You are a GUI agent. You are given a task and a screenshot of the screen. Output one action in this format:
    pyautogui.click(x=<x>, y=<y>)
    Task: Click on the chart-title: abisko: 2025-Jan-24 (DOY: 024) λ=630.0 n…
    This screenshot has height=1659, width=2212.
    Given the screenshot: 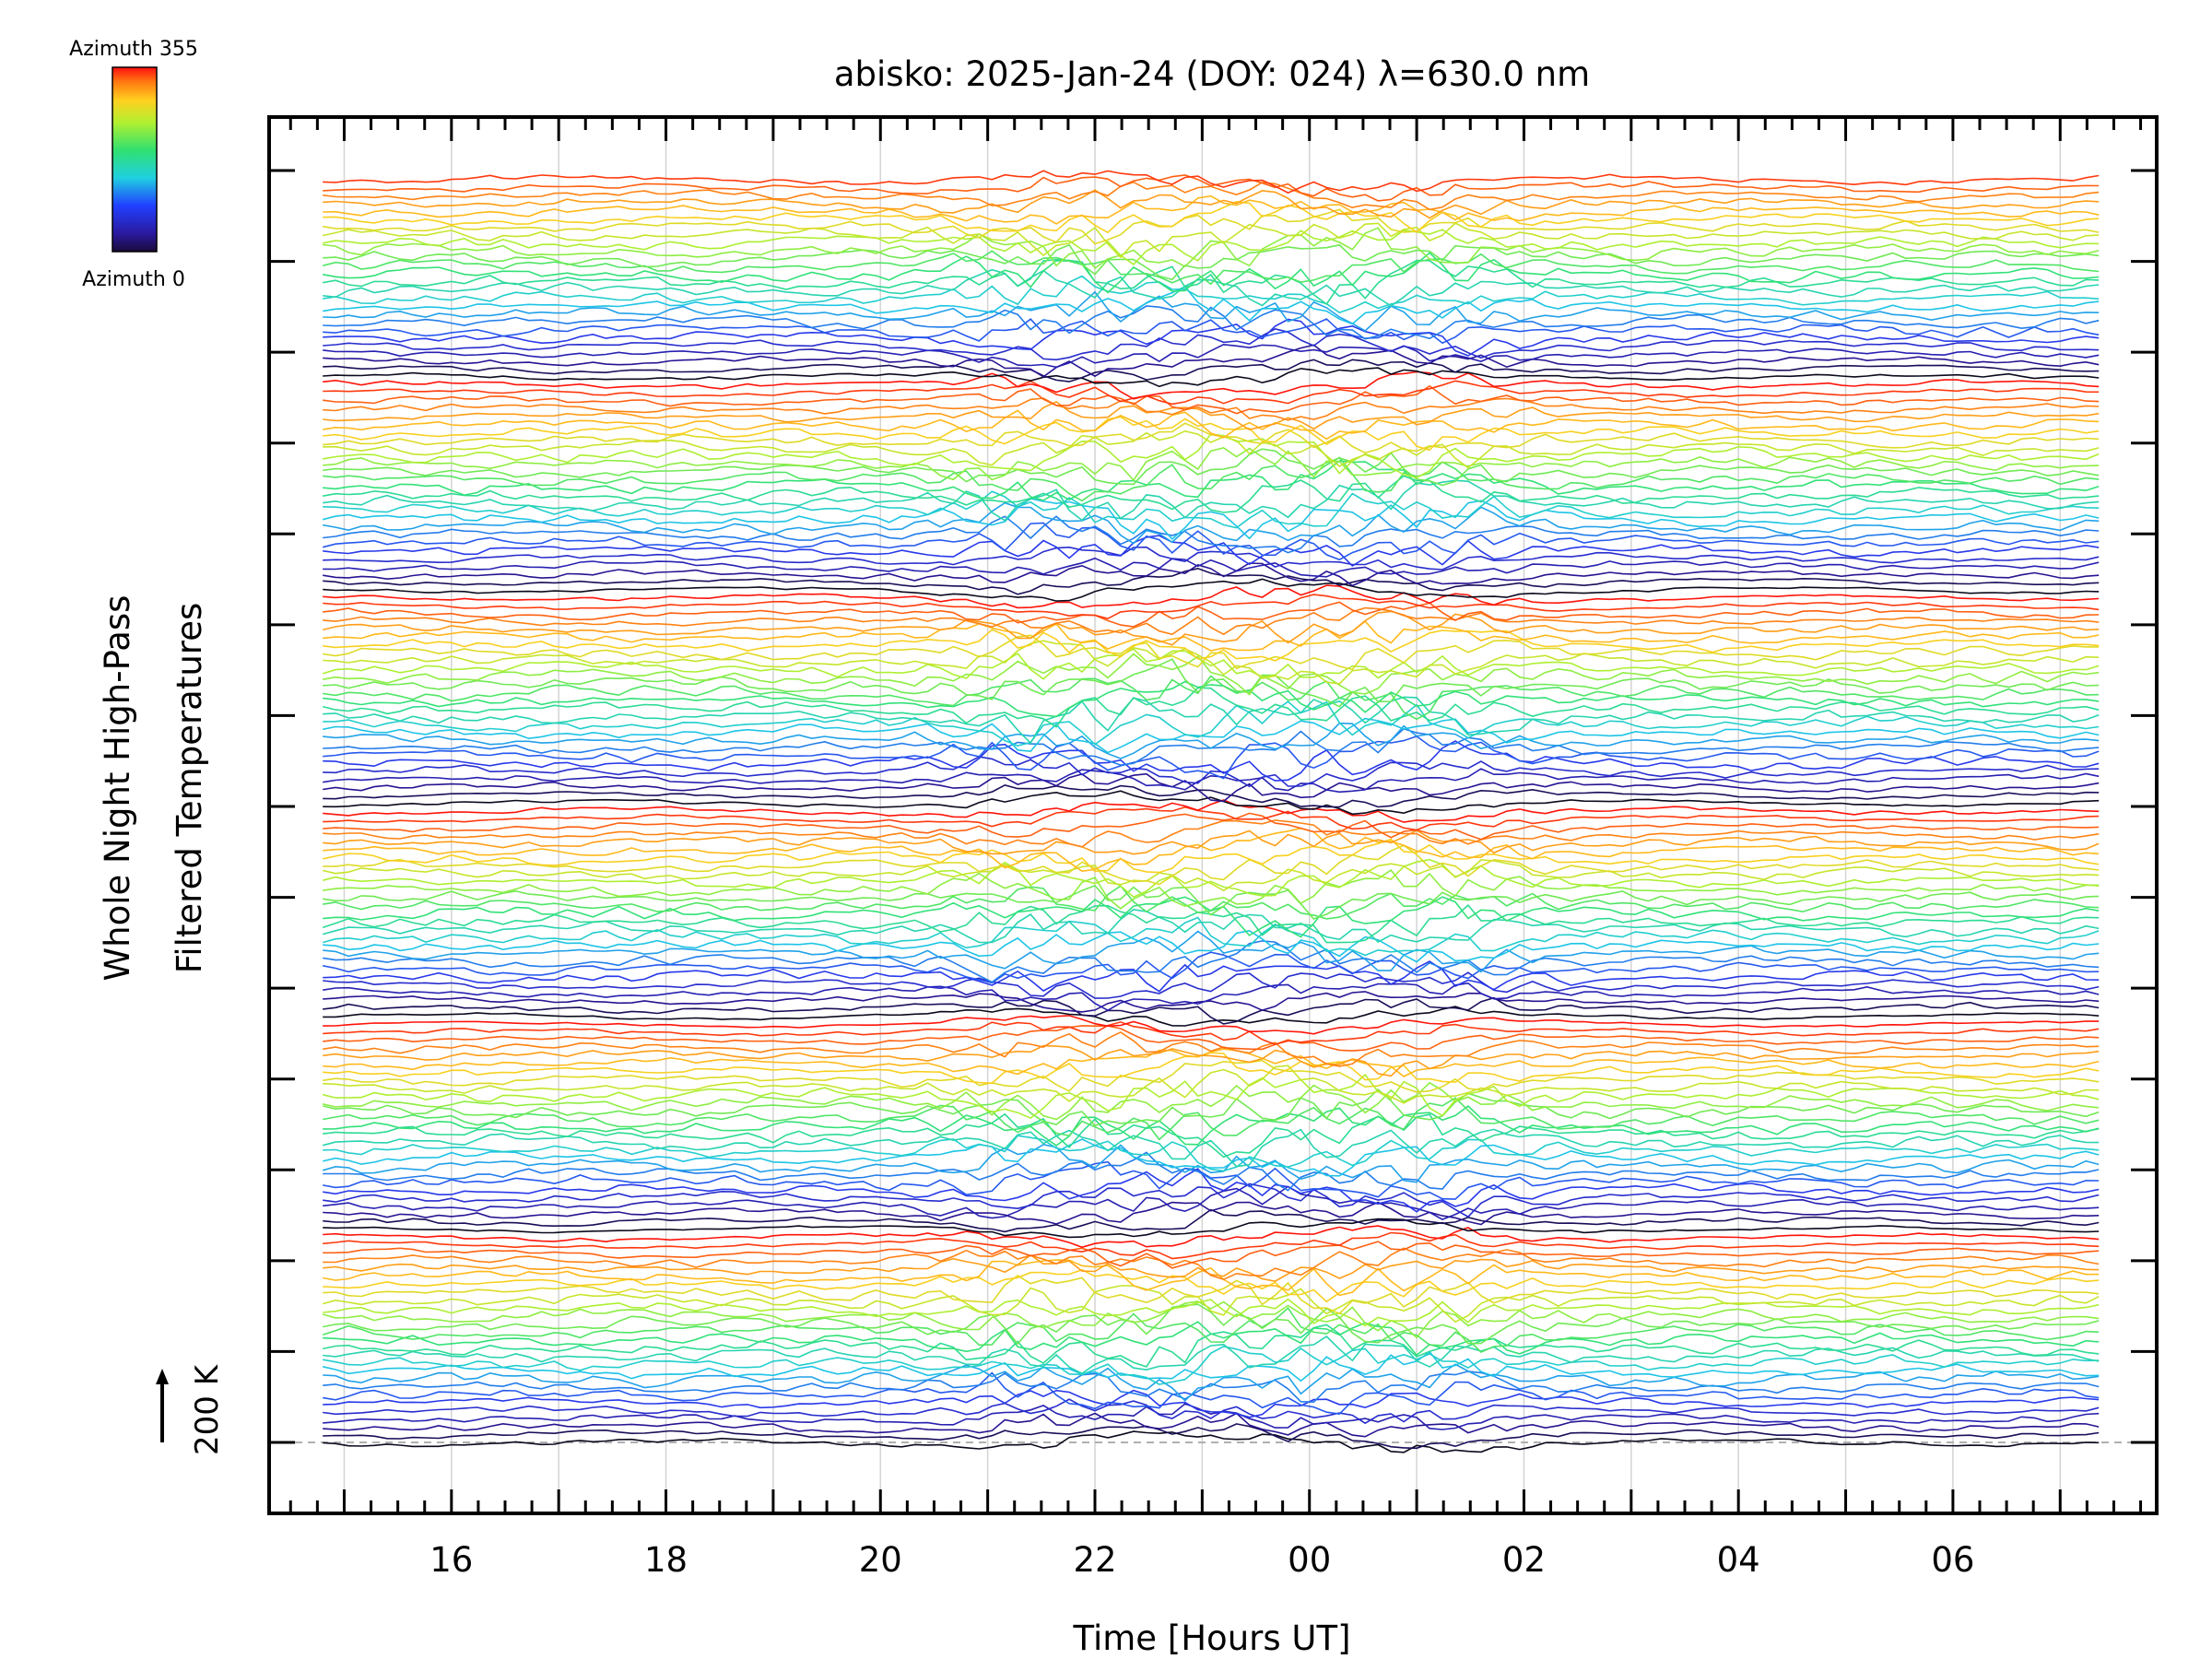 What is the action you would take?
    pyautogui.click(x=1212, y=74)
    